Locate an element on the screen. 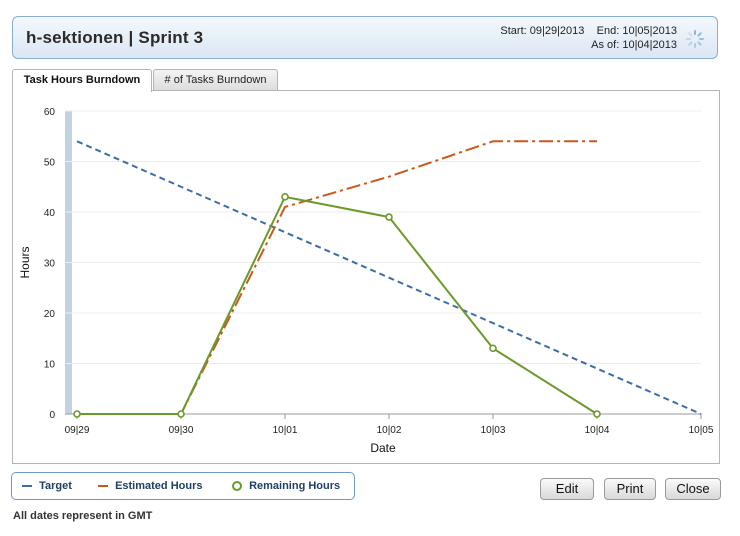 This screenshot has height=536, width=740. x-tick-label: 10|02 is located at coordinates (389, 430).